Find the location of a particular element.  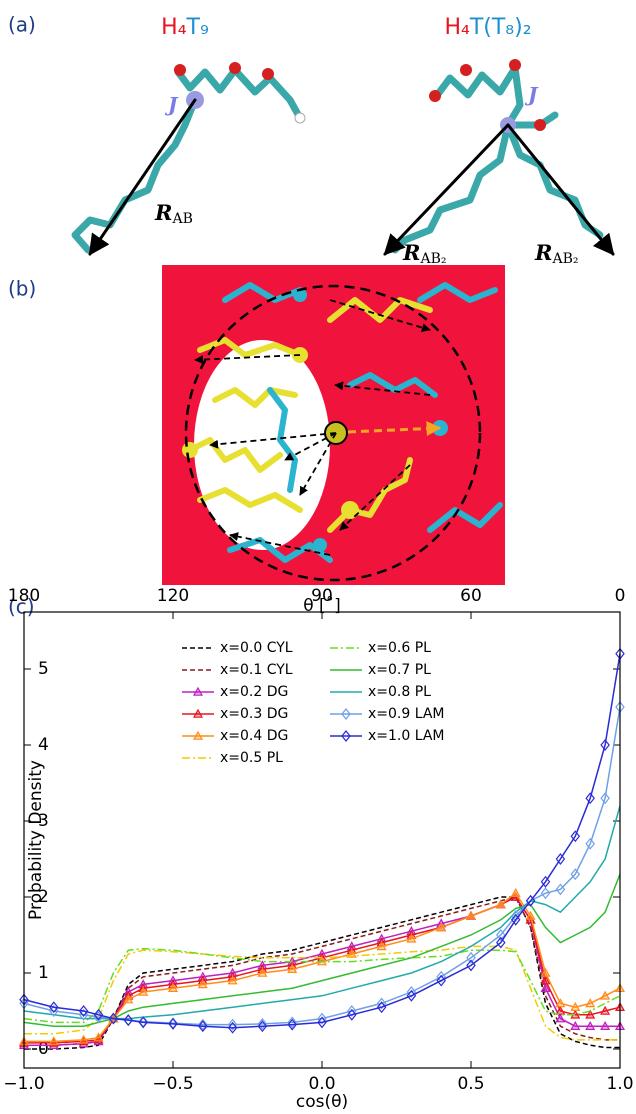

x-tick-label: −1.0 is located at coordinates (23, 1084).